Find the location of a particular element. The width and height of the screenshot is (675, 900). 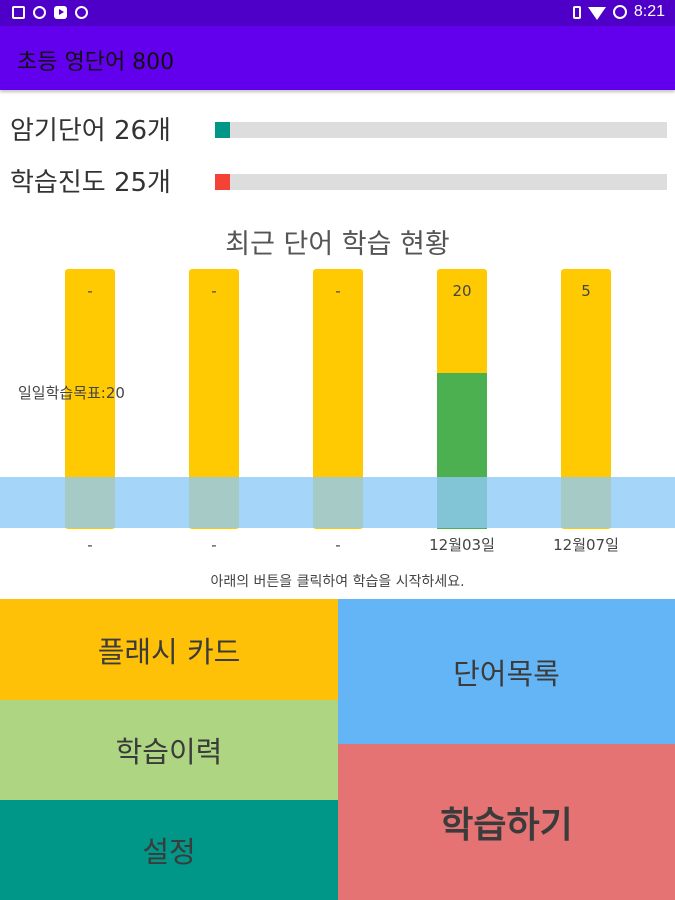

memorized-words-row: 암기단어 26개 is located at coordinates (340, 130).